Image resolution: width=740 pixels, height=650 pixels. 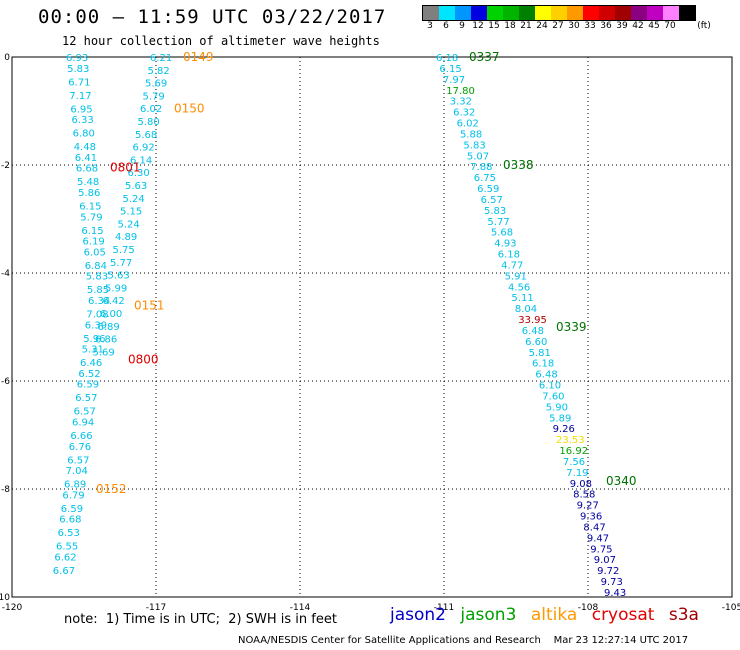 What do you see at coordinates (557, 407) in the screenshot?
I see `wave-height-label: 5.90` at bounding box center [557, 407].